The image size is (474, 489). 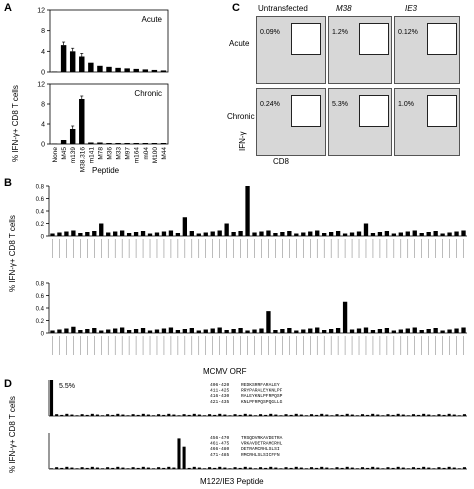 What do you see at coordinates (43, 125) in the screenshot?
I see `y-tick-label: 4` at bounding box center [43, 125].